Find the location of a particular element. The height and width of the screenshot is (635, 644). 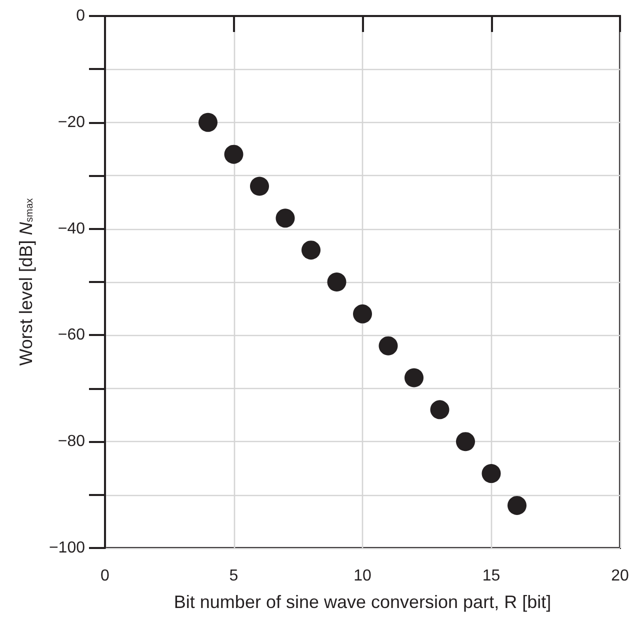

x-tick-label: 0 is located at coordinates (105, 576).